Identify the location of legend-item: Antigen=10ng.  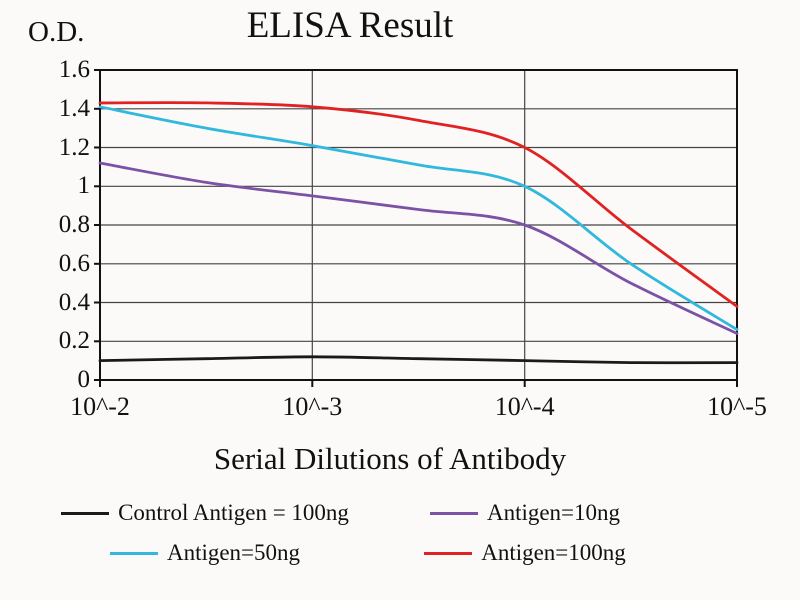
(525, 513).